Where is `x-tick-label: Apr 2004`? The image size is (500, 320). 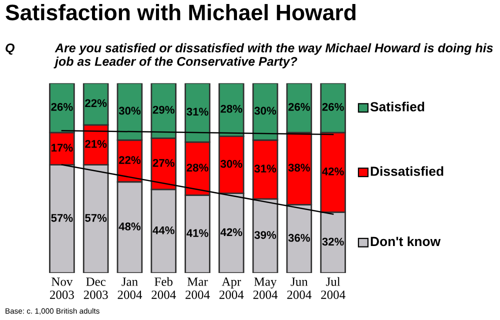
x-tick-label: Apr 2004 is located at coordinates (231, 288).